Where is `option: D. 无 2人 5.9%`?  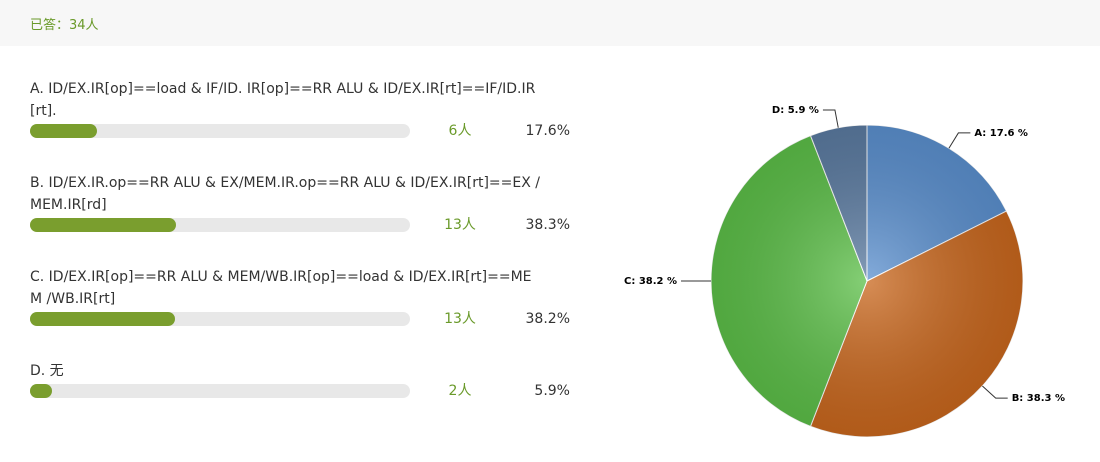 option: D. 无 2人 5.9% is located at coordinates (300, 380).